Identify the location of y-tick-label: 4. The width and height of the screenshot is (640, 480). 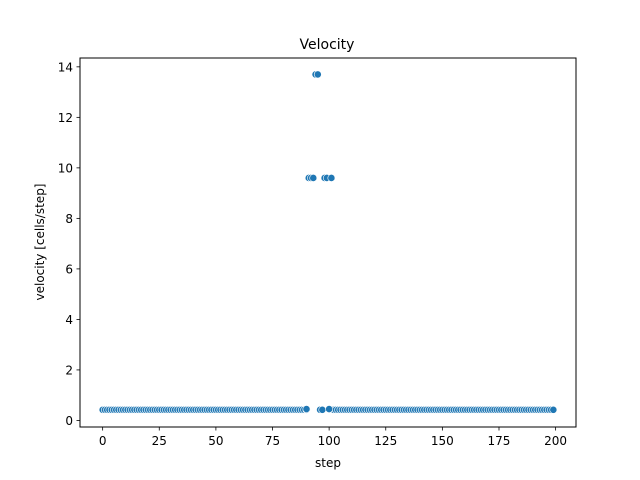
(69, 320).